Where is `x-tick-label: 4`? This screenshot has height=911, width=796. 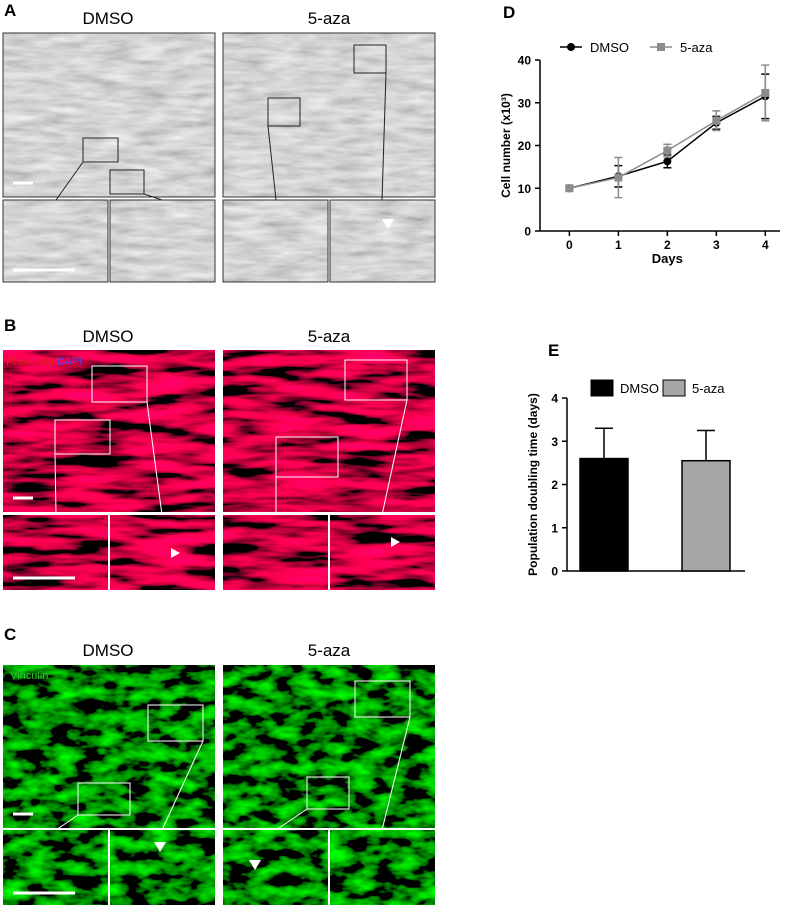 x-tick-label: 4 is located at coordinates (765, 245).